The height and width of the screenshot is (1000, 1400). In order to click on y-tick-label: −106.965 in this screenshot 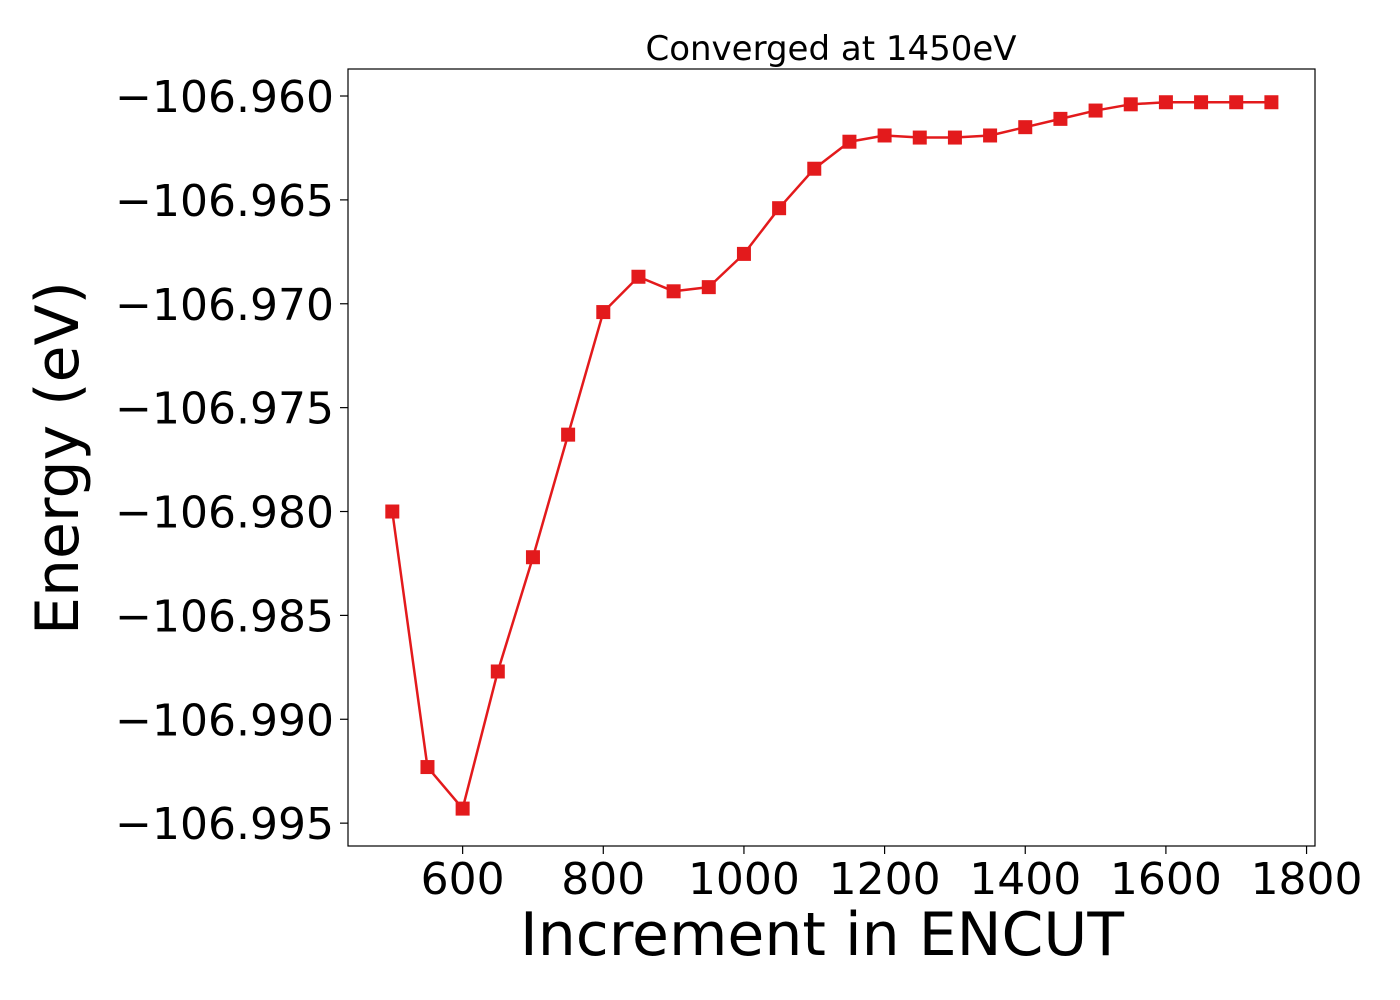, I will do `click(224, 201)`.